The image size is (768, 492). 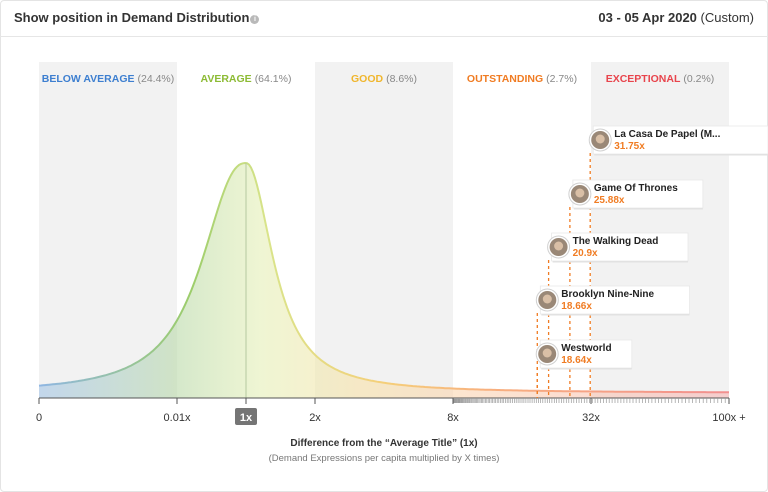 What do you see at coordinates (643, 79) in the screenshot?
I see `band-name: EXCEPTIONAL` at bounding box center [643, 79].